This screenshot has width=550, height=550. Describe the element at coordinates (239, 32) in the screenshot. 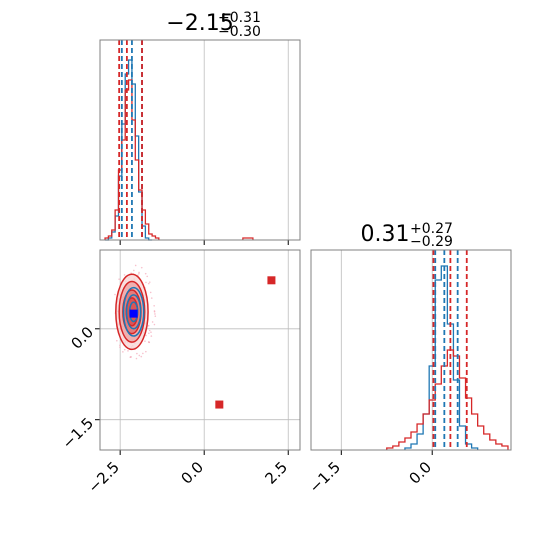

I see `x-title-sub: −0.30` at that location.